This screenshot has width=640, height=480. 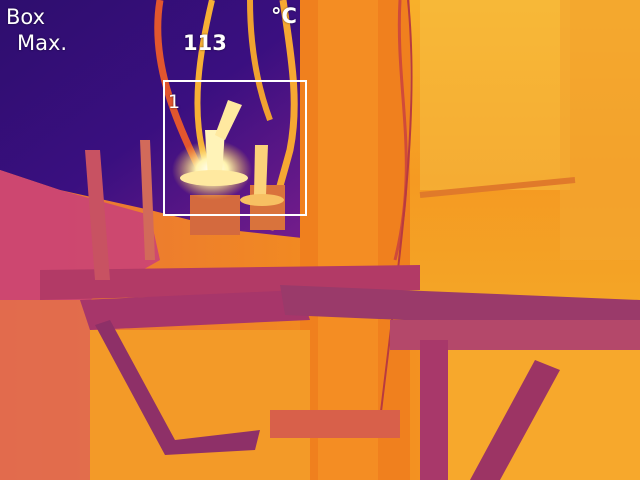 I want to click on temperature-unit: °C, so click(x=284, y=16).